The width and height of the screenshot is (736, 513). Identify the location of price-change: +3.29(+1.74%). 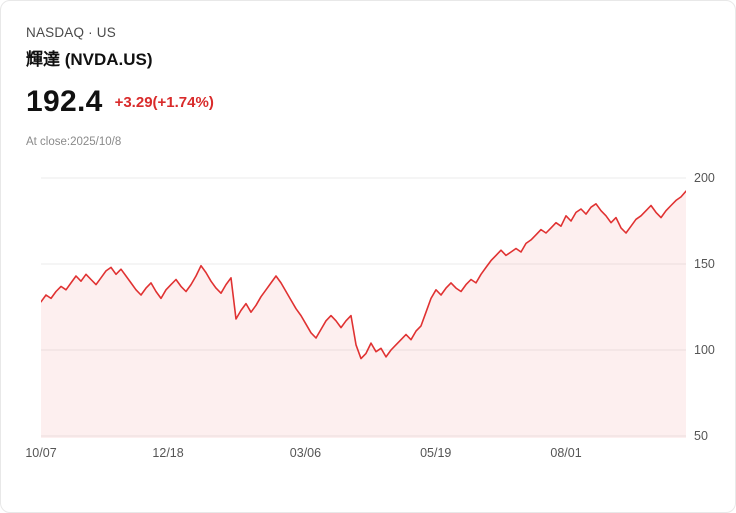
(164, 102).